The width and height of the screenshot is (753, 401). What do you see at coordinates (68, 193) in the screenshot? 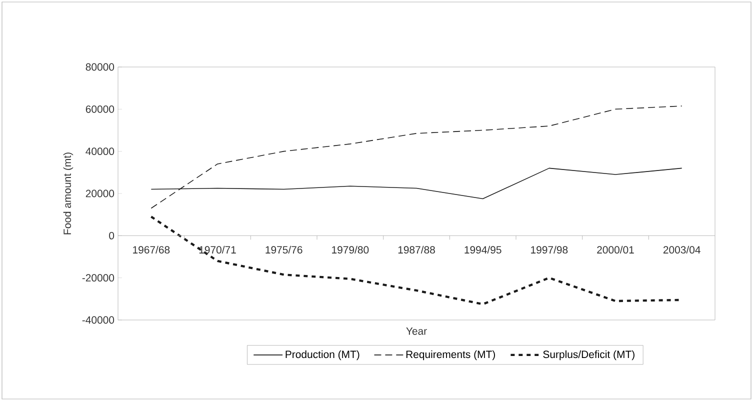
I see `y-axis-title: Food amount (mt)` at bounding box center [68, 193].